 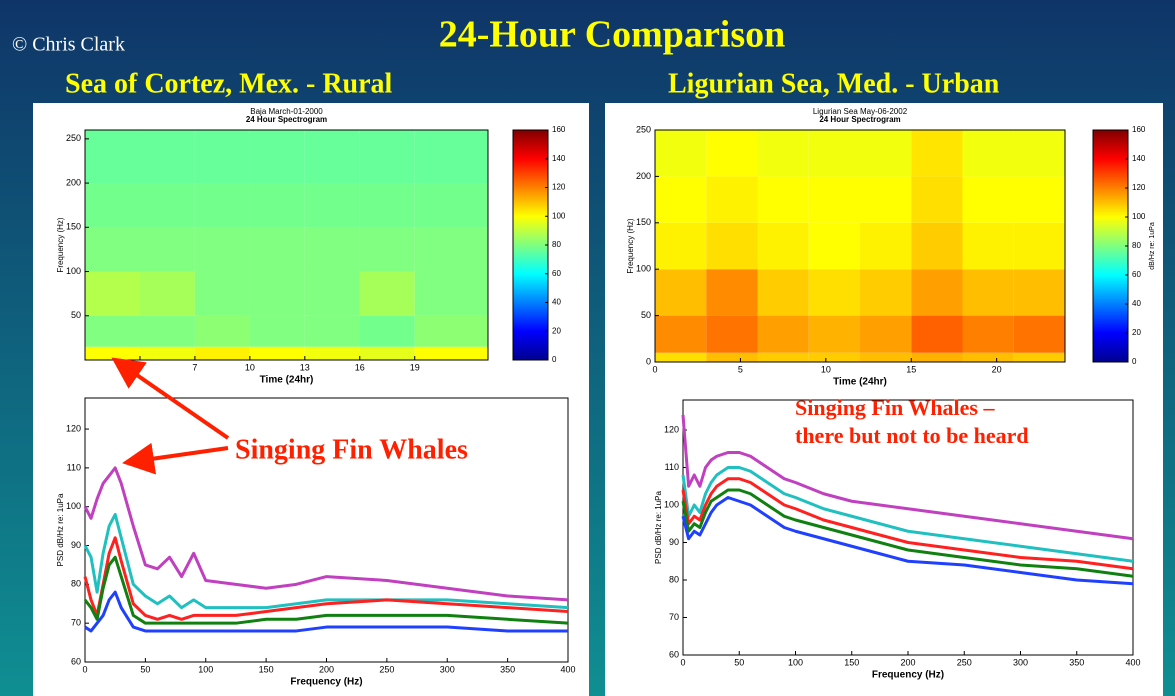 What do you see at coordinates (250, 367) in the screenshot?
I see `x-tick-label: 10` at bounding box center [250, 367].